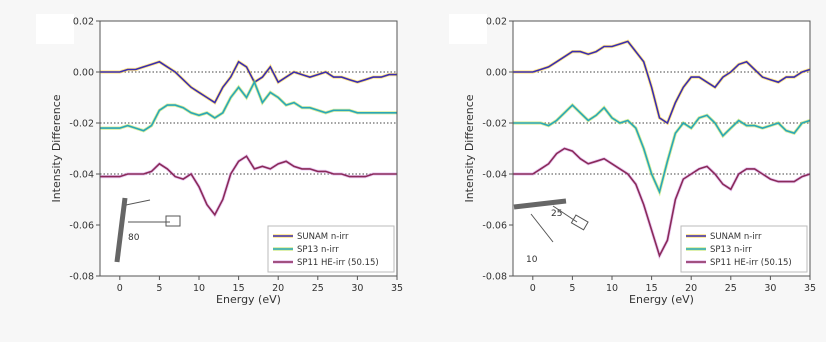 The image size is (826, 342). What do you see at coordinates (147, 230) in the screenshot?
I see `geometry-inset: 80` at bounding box center [147, 230].